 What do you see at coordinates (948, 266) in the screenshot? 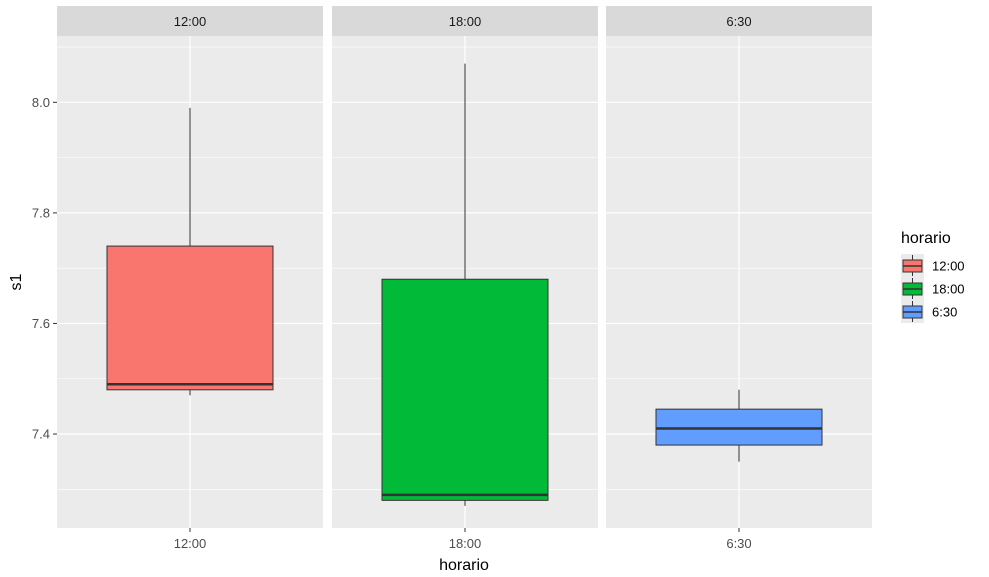
I see `legend-label: 12:00` at bounding box center [948, 266].